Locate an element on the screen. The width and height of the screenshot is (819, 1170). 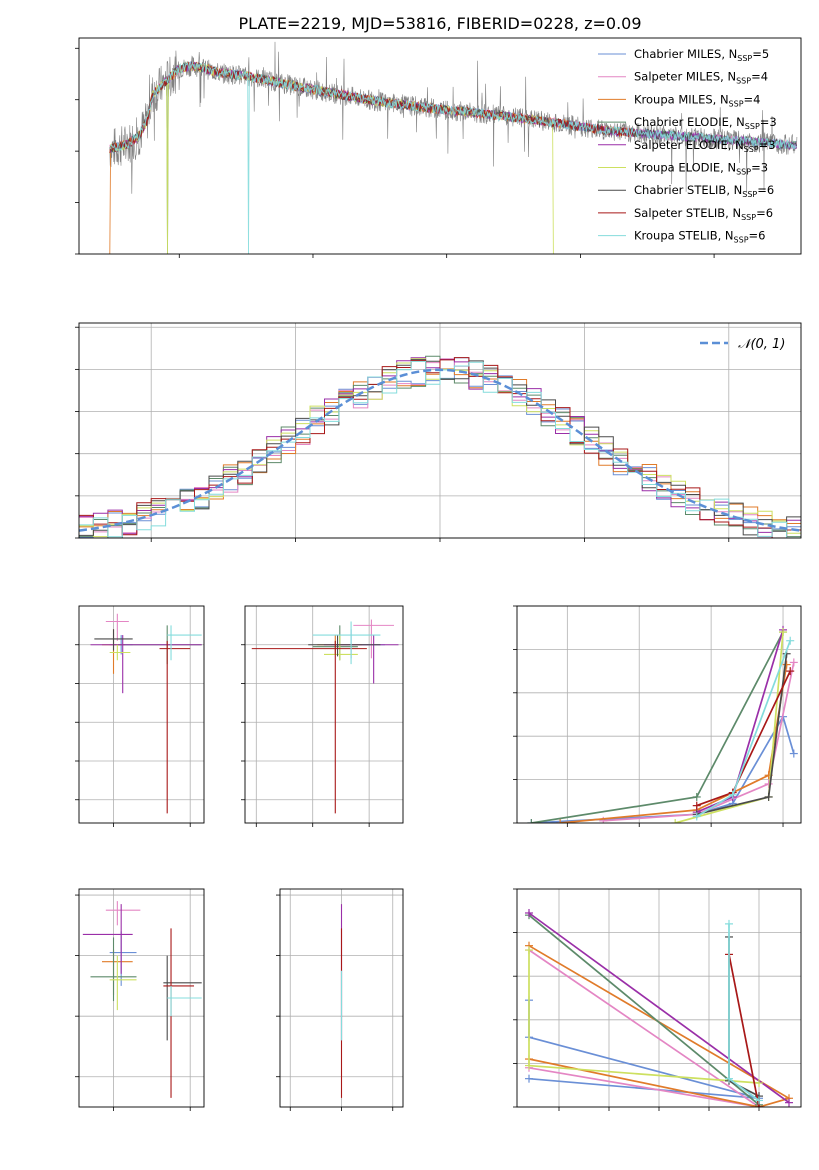
legend-label: 𝒩(0, 1) is located at coordinates (761, 344).